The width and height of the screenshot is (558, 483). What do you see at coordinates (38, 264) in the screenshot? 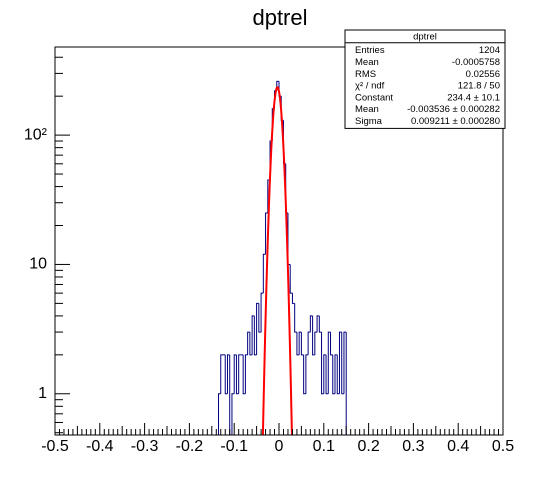
I see `y-tick-label: 10` at bounding box center [38, 264].